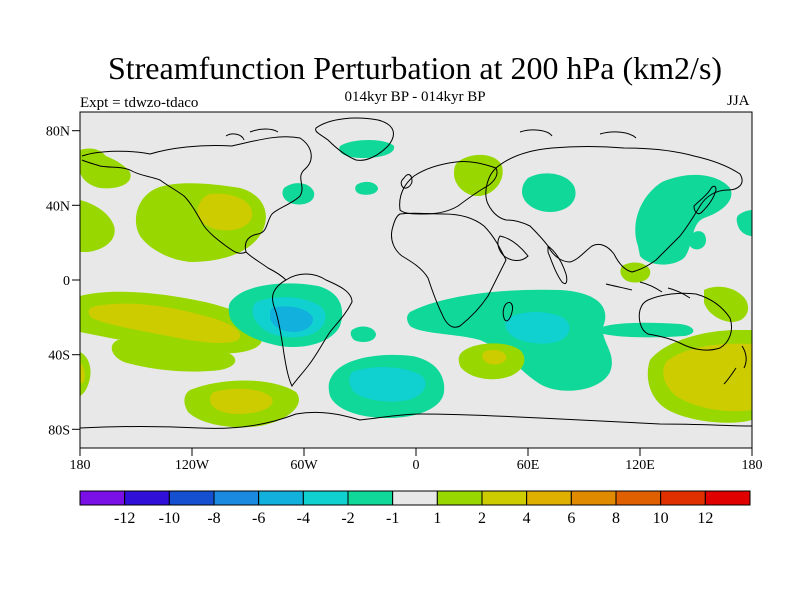  Describe the element at coordinates (58, 132) in the screenshot. I see `lat-label-80n: 80N` at that location.